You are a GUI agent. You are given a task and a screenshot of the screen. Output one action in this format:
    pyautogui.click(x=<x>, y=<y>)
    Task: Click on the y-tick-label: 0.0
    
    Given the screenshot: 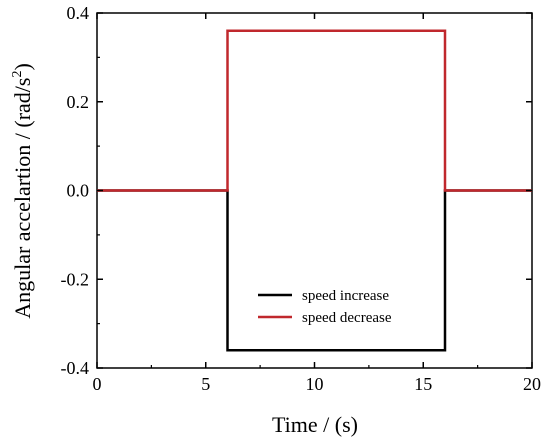 What is the action you would take?
    pyautogui.click(x=78, y=191)
    